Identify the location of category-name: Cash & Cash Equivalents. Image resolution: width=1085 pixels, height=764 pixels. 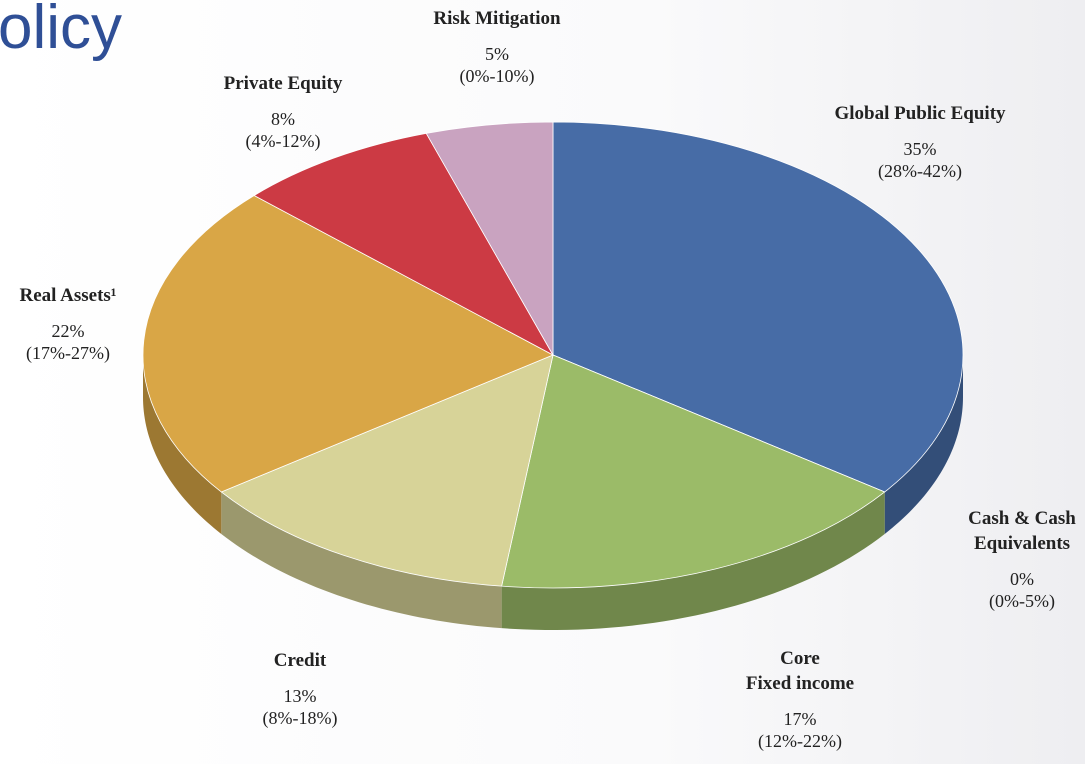
(1022, 531).